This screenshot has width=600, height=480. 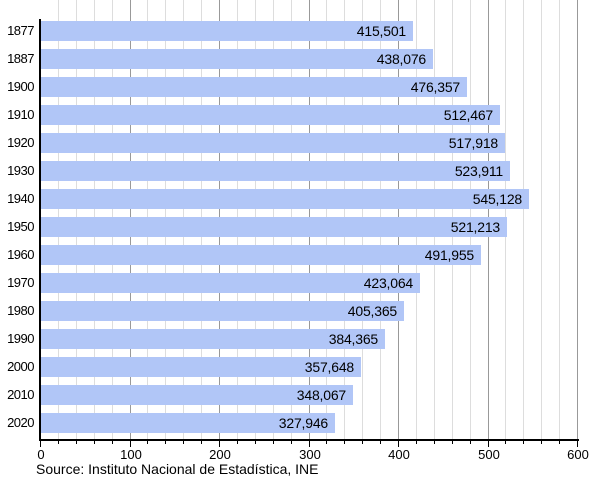 I want to click on bar-value-label: 523,911, so click(x=478, y=171).